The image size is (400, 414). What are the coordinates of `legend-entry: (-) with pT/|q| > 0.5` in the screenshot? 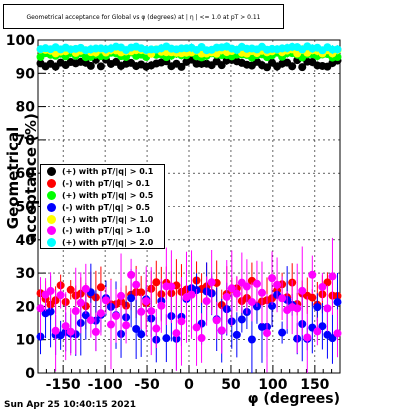 It's located at (102, 207).